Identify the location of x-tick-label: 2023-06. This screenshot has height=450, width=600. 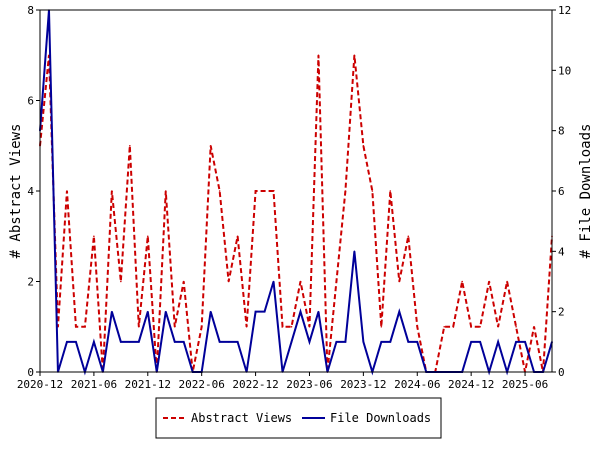
(309, 384).